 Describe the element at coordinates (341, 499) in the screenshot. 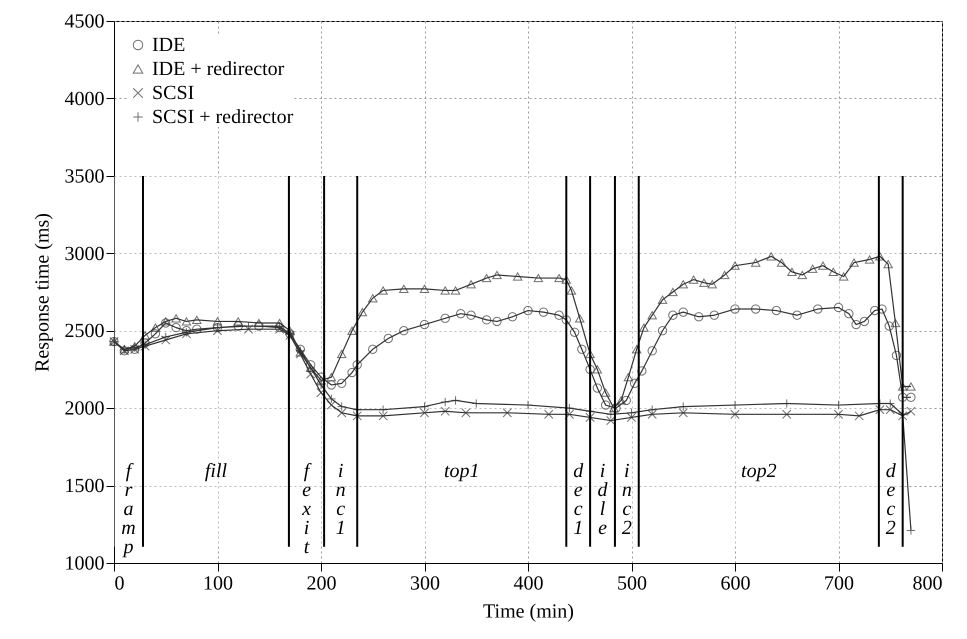

I see `band-label: inc1` at that location.